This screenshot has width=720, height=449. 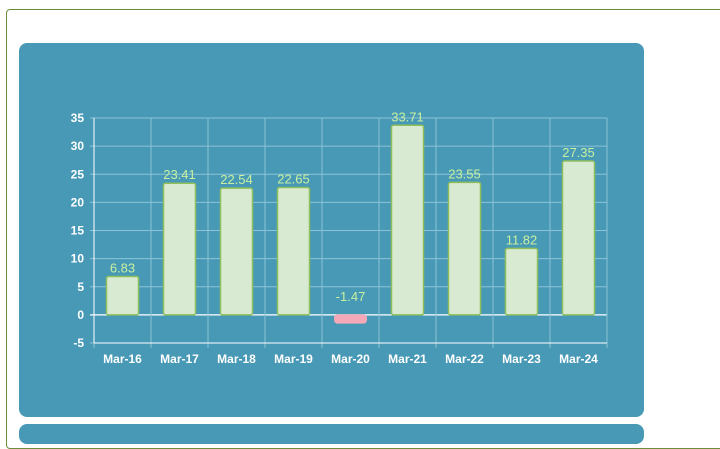 I want to click on data-label: 33.71, so click(x=407, y=116).